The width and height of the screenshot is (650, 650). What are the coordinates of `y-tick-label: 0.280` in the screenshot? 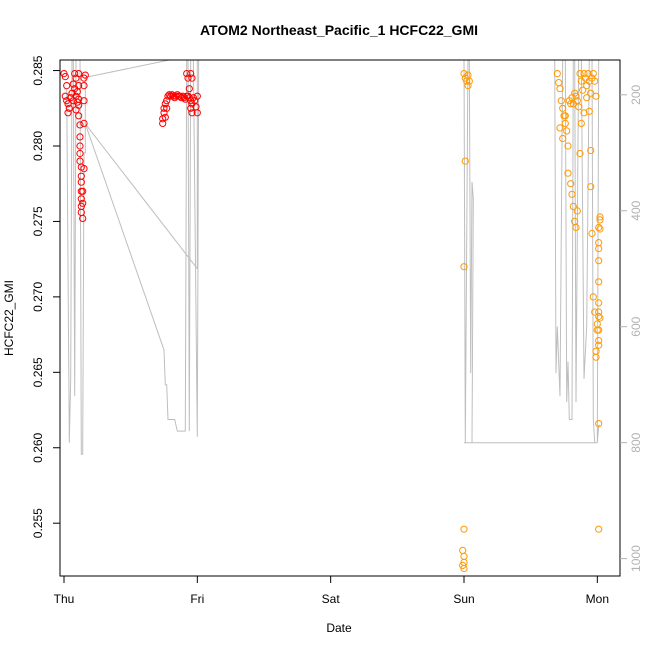 It's located at (38, 146).